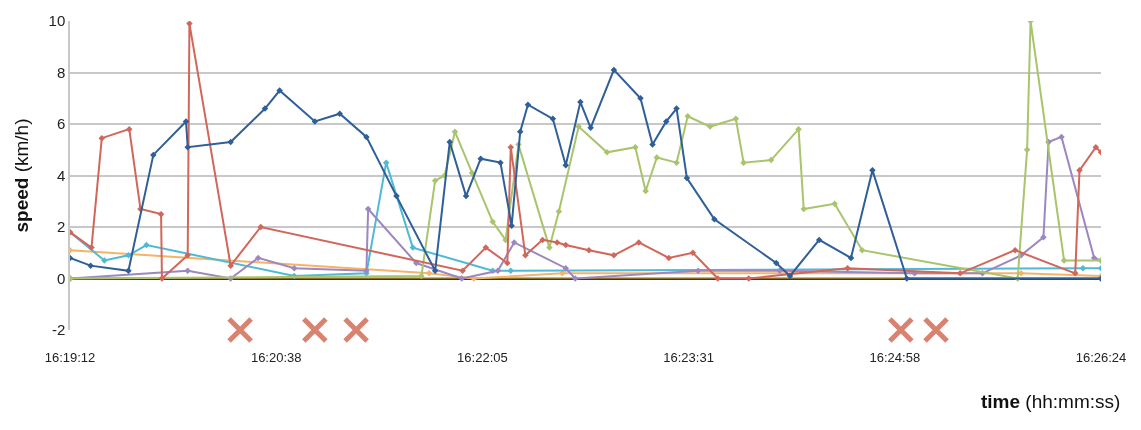 The height and width of the screenshot is (430, 1141). What do you see at coordinates (61, 278) in the screenshot?
I see `y-tick-label: 0` at bounding box center [61, 278].